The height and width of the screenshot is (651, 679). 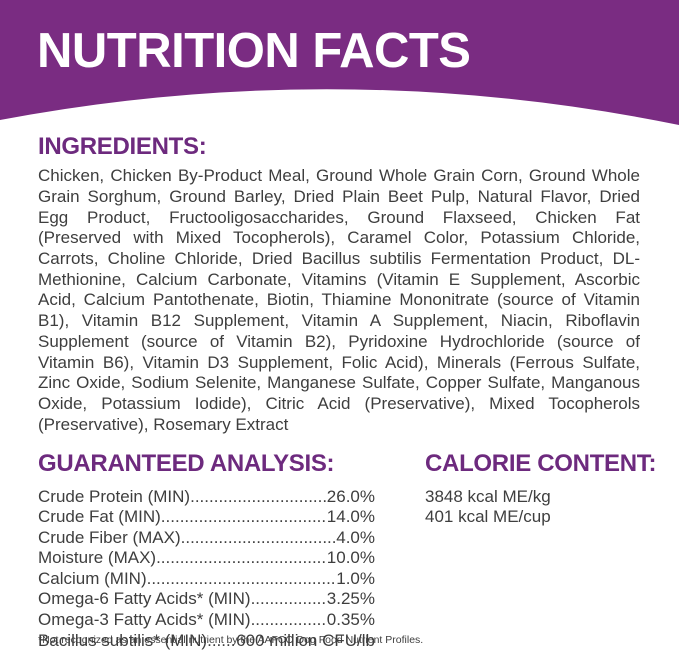 I want to click on analysis-row-label: Omega-6 Fatty Acids* (MIN), so click(x=144, y=599).